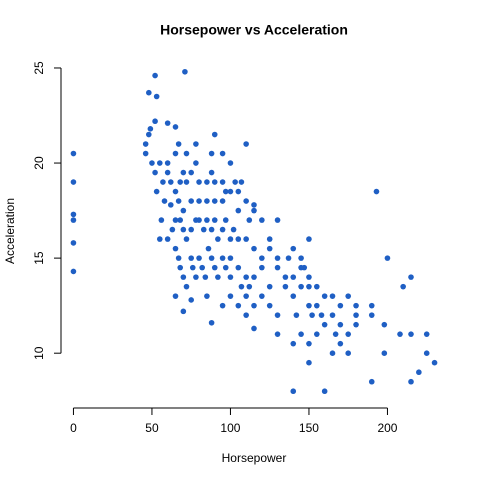  Describe the element at coordinates (309, 428) in the screenshot. I see `x-tick-label: 150` at that location.